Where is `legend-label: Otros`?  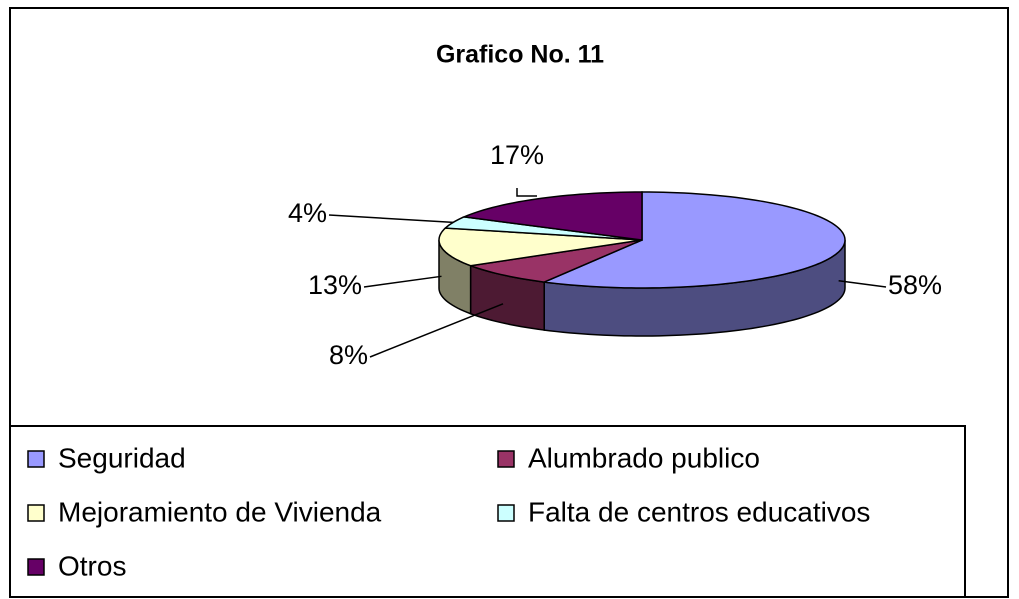
legend-label: Otros is located at coordinates (92, 565).